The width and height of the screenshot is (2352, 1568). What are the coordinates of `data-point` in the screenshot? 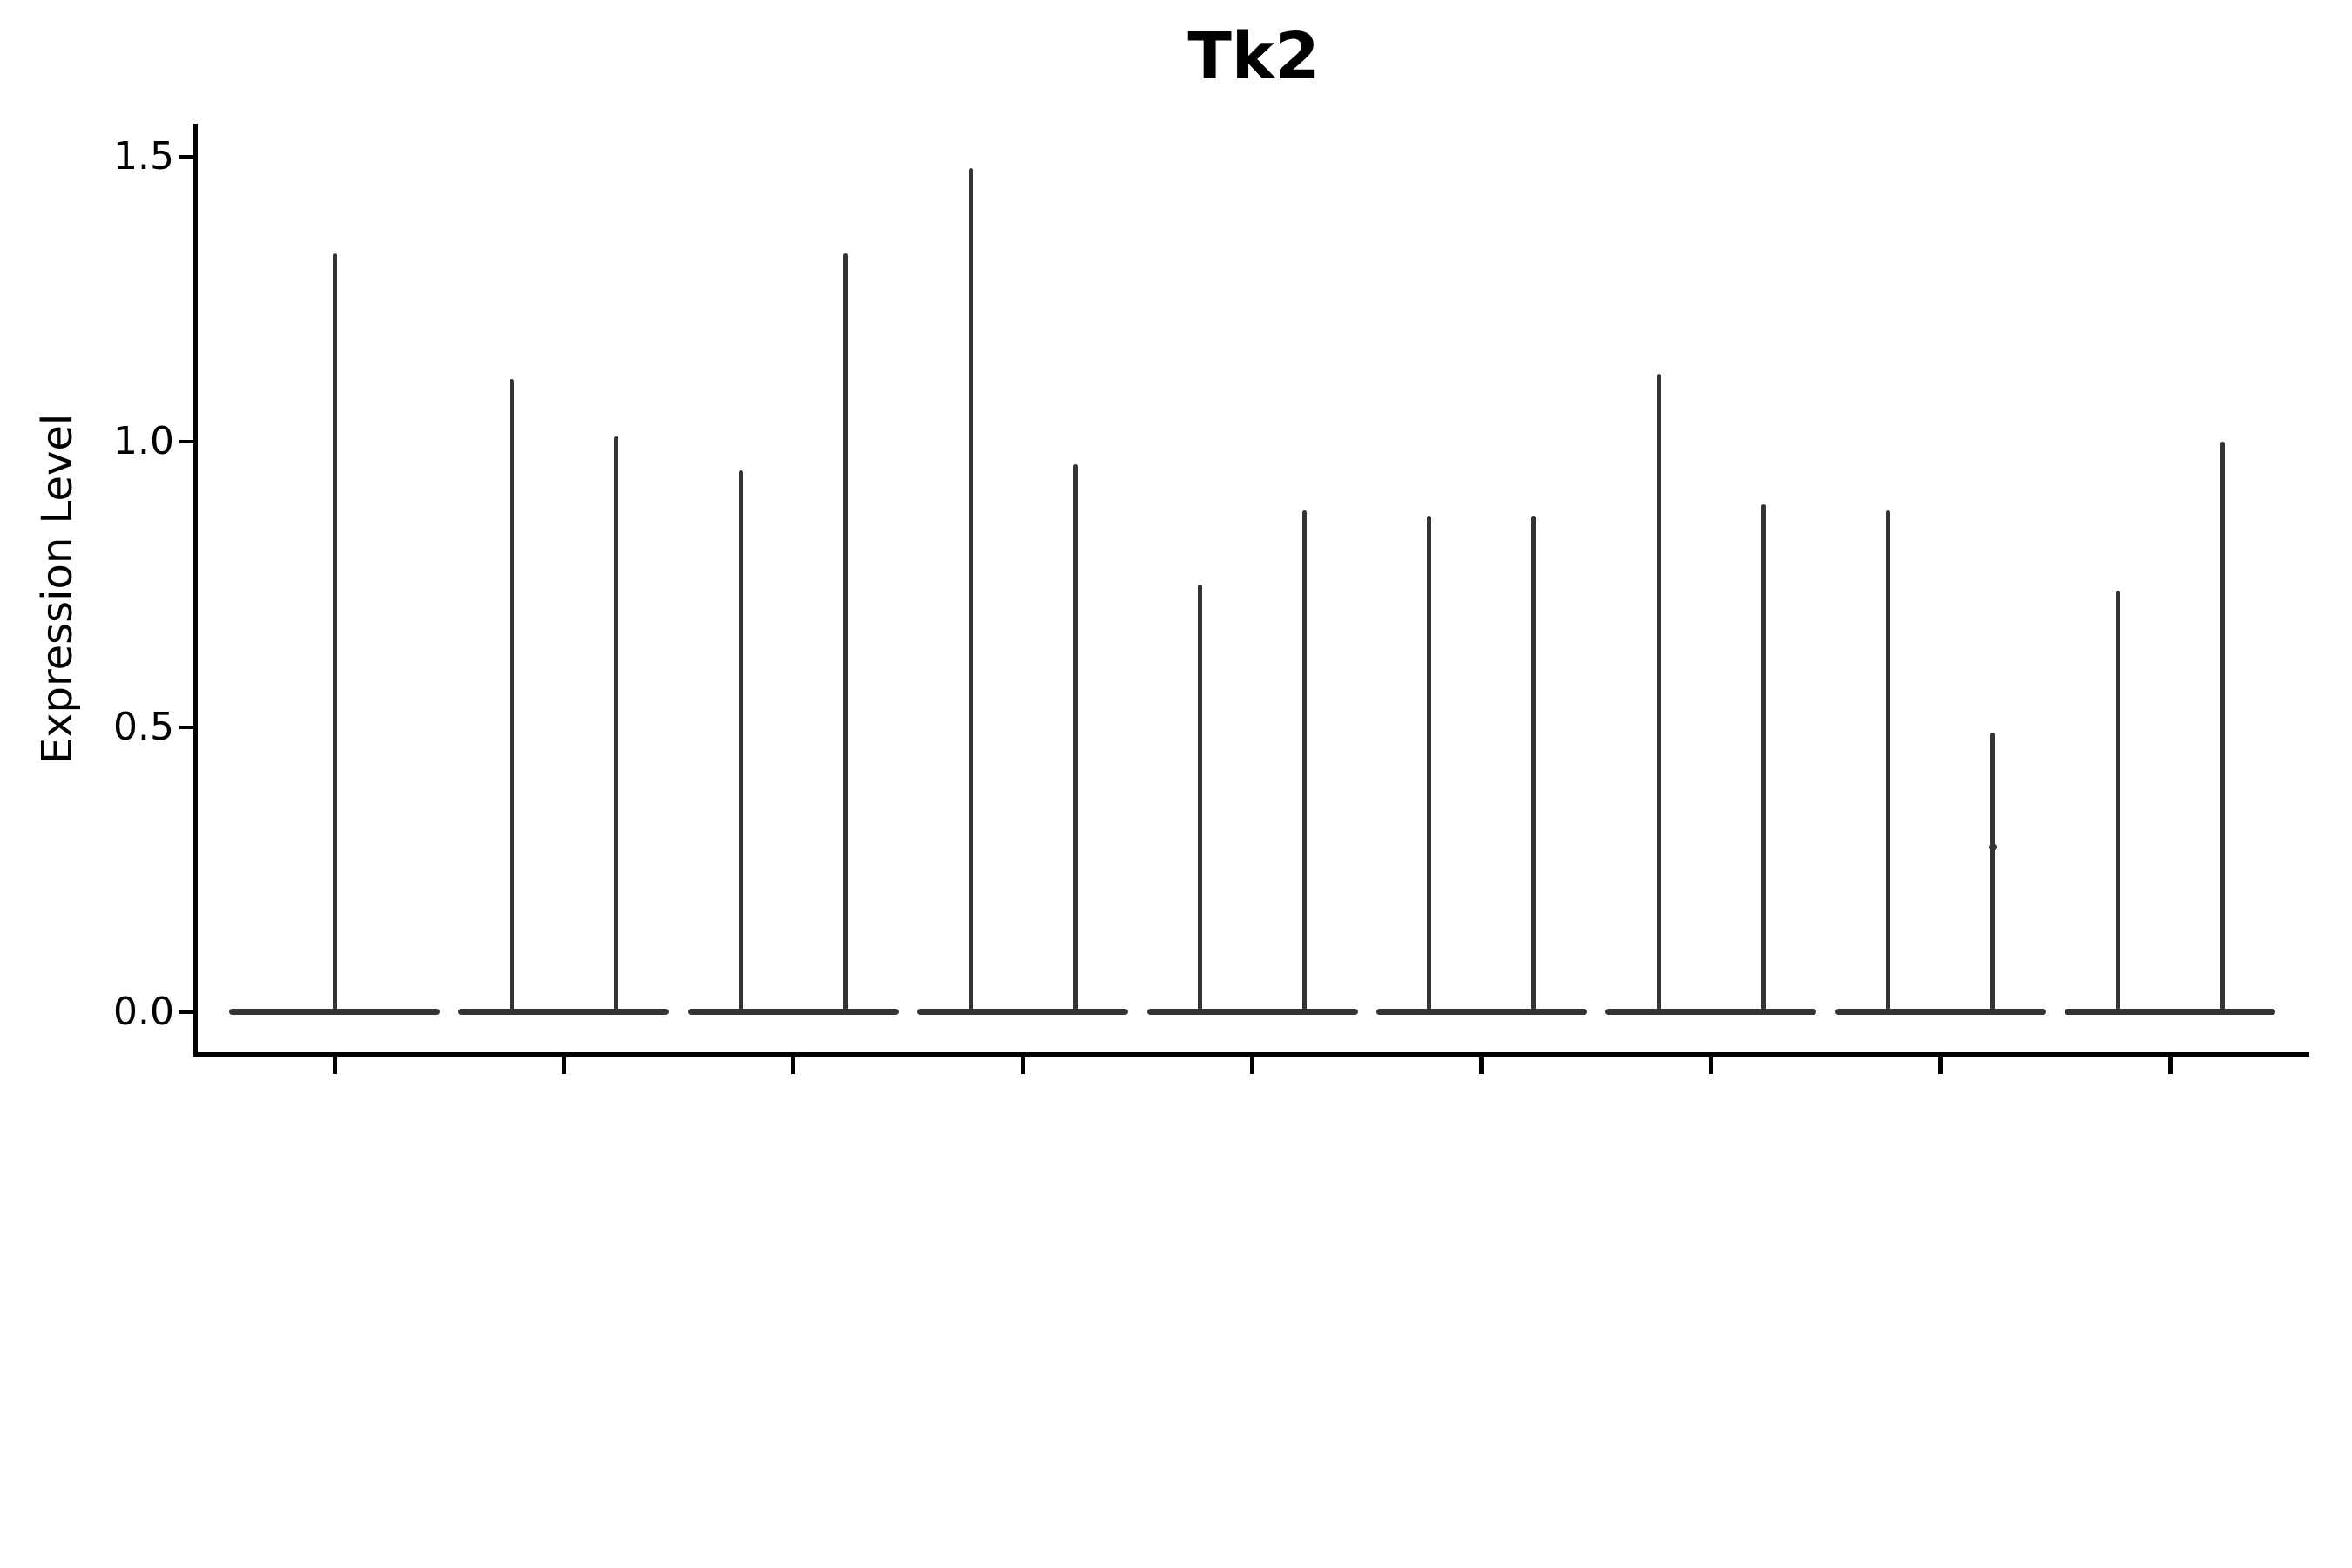 It's located at (1993, 846).